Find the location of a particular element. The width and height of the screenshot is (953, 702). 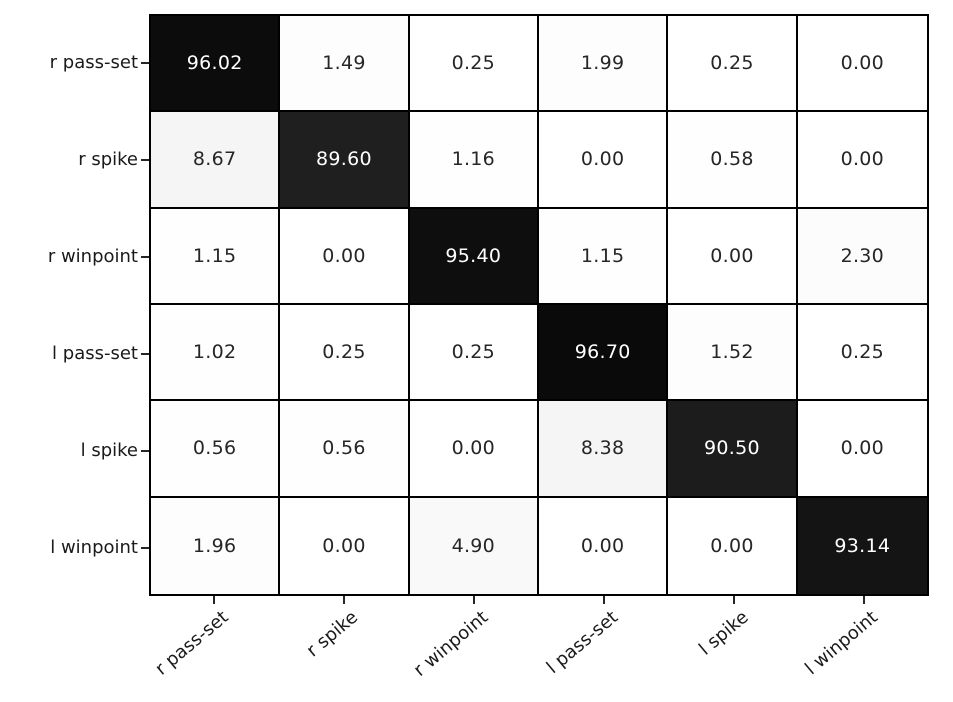

cell-value: 96.70 is located at coordinates (602, 352).